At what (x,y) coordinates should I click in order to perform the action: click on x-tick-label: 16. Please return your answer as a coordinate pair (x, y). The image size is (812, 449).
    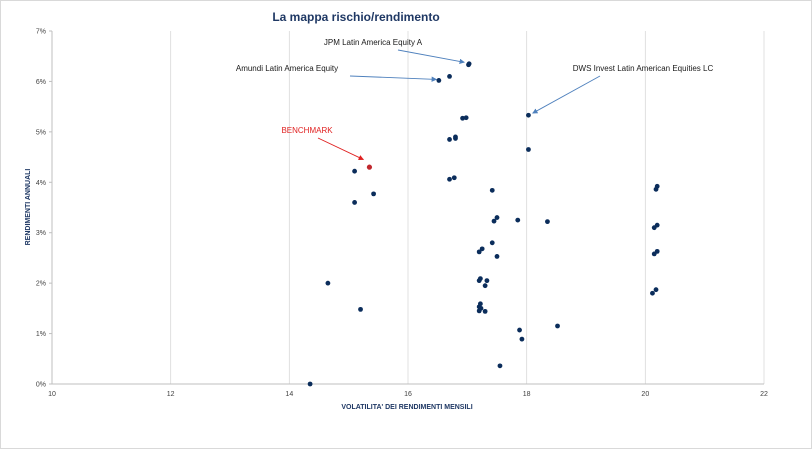
    Looking at the image, I should click on (408, 394).